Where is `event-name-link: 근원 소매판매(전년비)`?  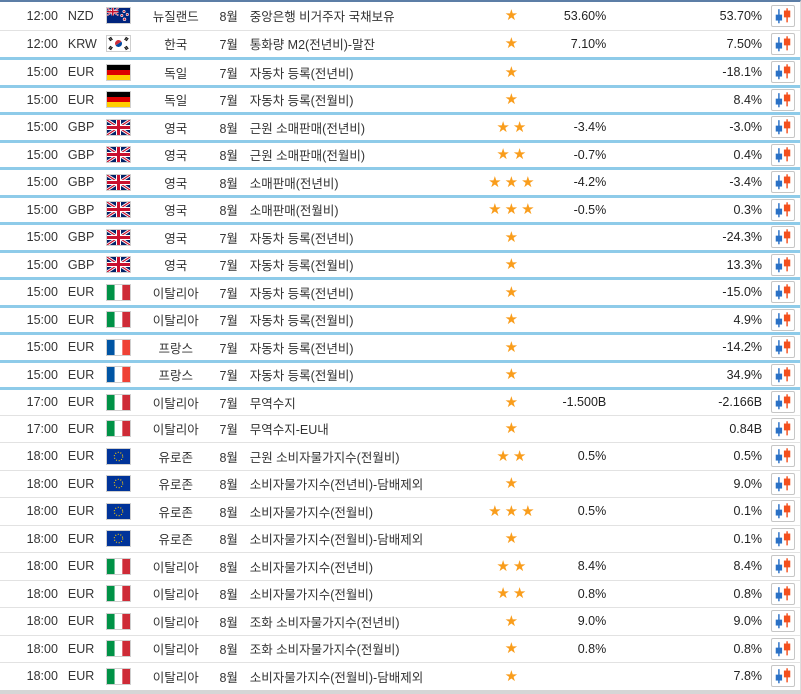 event-name-link: 근원 소매판매(전년비) is located at coordinates (307, 128).